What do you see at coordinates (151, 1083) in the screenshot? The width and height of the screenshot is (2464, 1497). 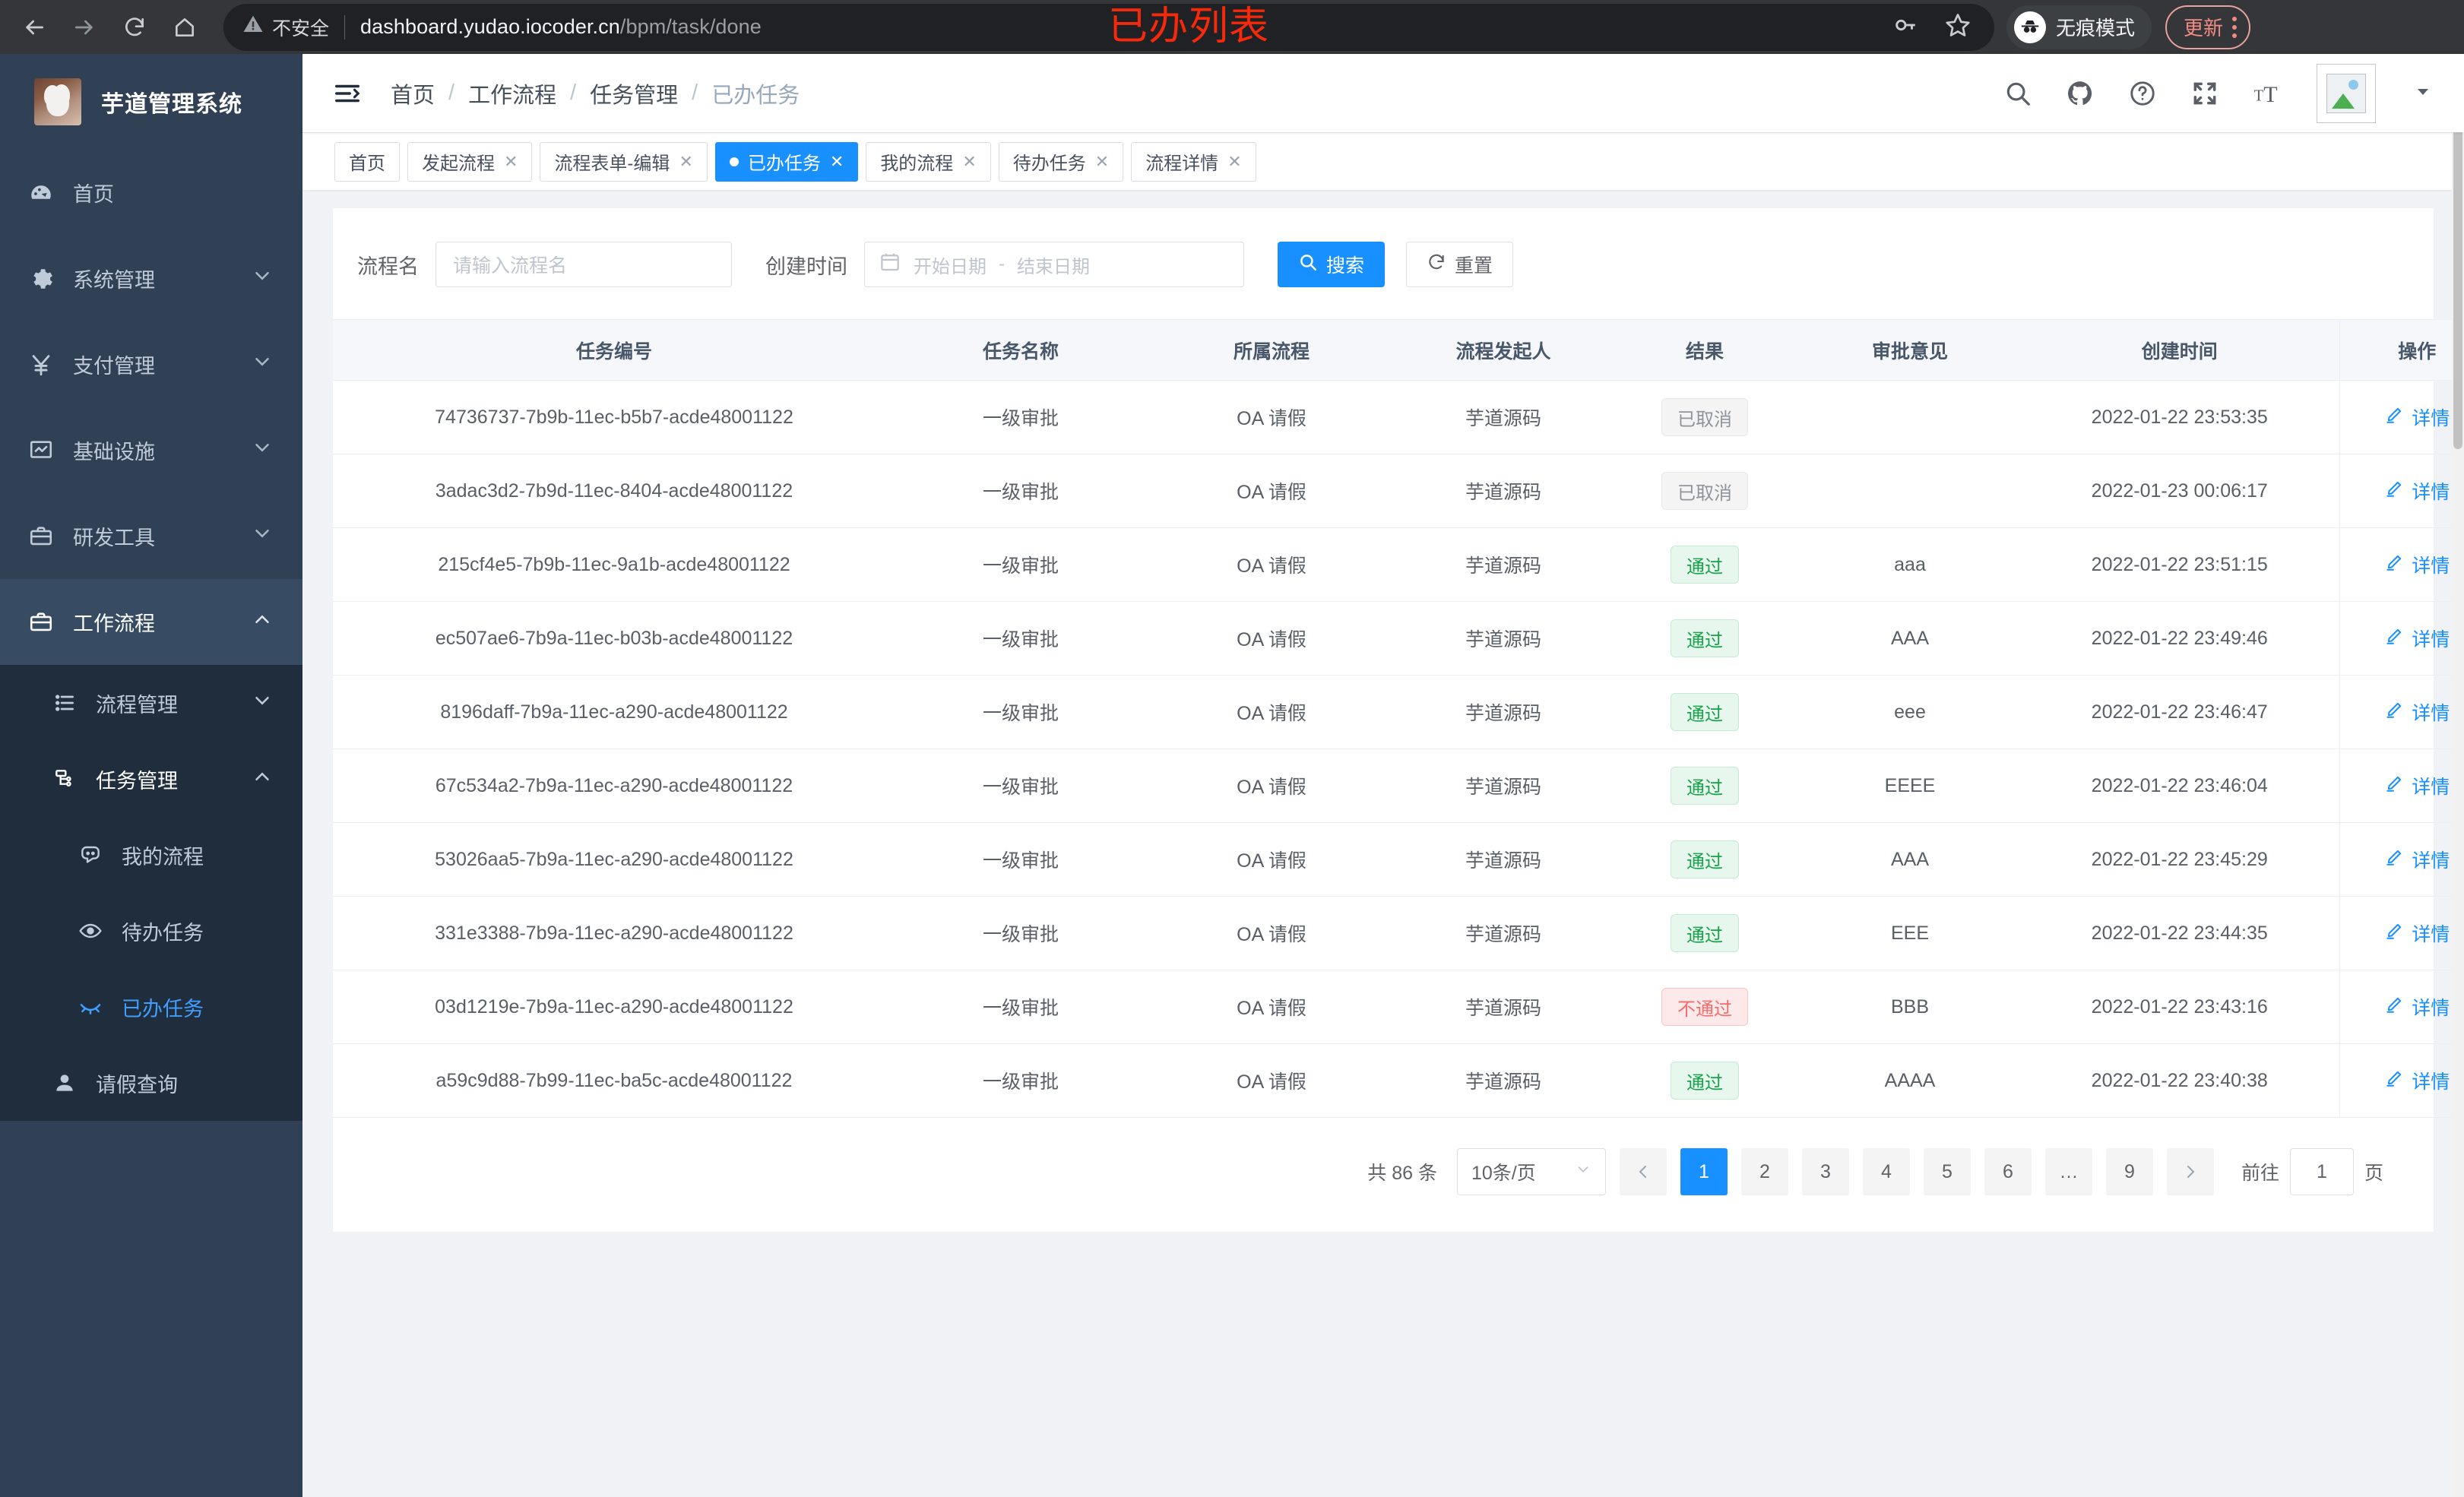 I see `sidebar-item-leave-query: 请假查询` at bounding box center [151, 1083].